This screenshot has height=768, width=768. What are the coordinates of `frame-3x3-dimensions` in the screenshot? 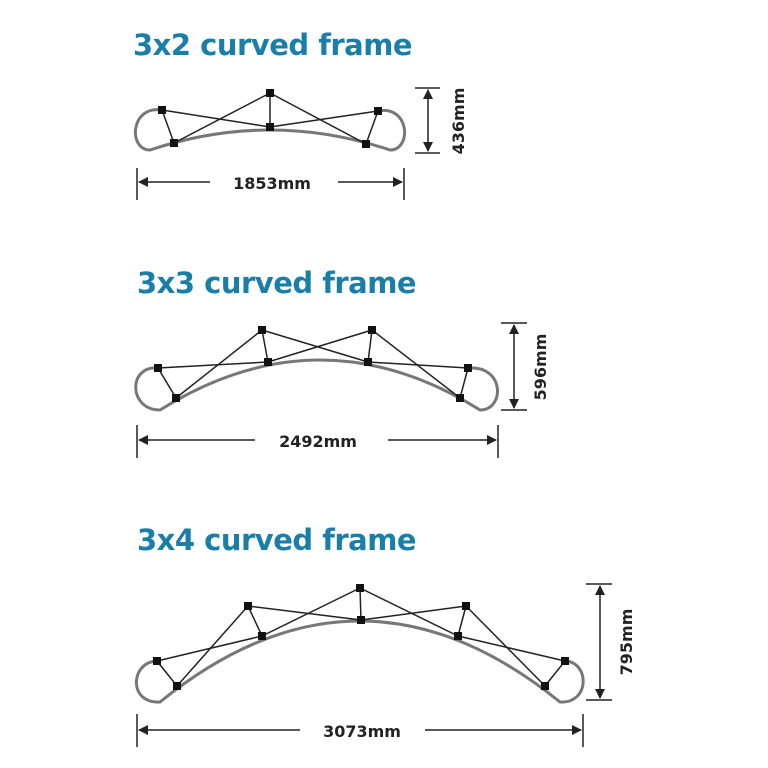 It's located at (331, 390).